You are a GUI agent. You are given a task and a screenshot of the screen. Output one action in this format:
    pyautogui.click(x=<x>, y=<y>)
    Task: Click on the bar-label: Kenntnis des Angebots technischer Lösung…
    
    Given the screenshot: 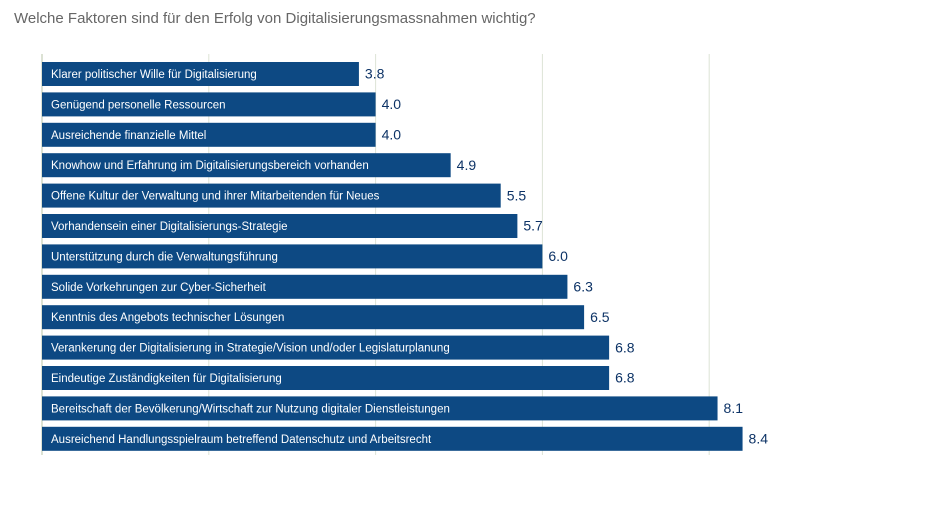 What is the action you would take?
    pyautogui.click(x=167, y=318)
    